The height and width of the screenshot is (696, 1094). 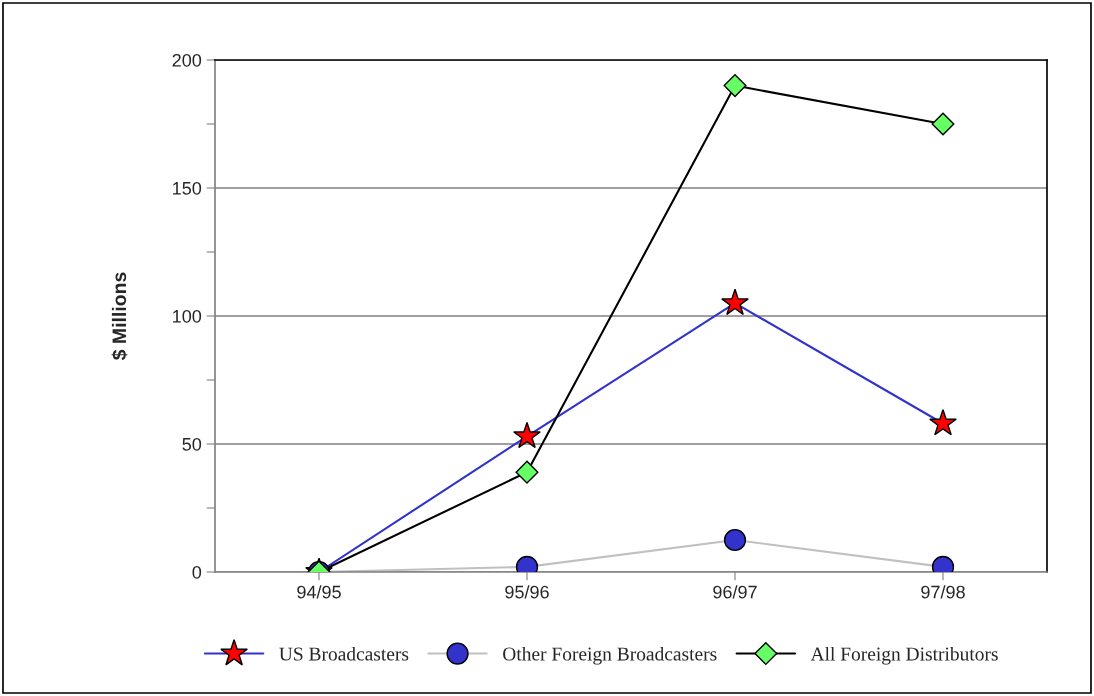 I want to click on y-tick-label: 200, so click(x=187, y=60).